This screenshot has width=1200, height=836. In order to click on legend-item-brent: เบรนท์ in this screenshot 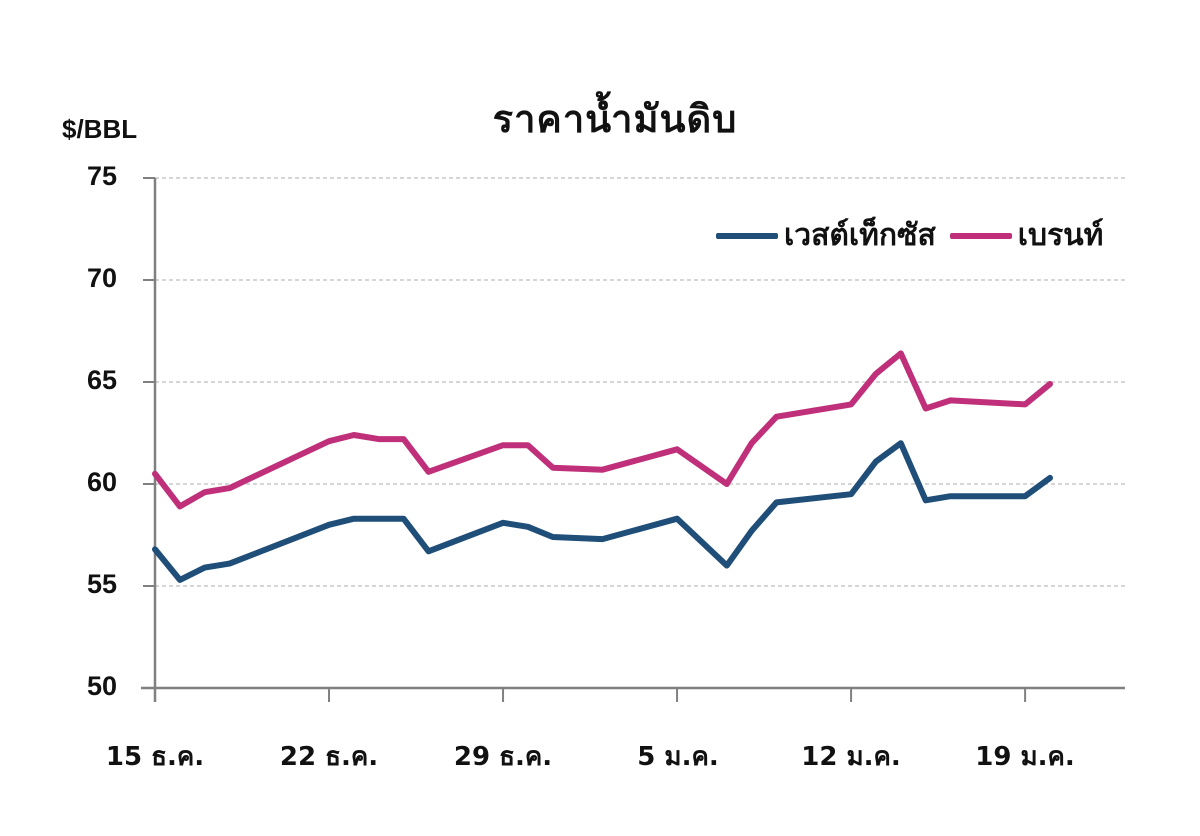, I will do `click(1026, 235)`.